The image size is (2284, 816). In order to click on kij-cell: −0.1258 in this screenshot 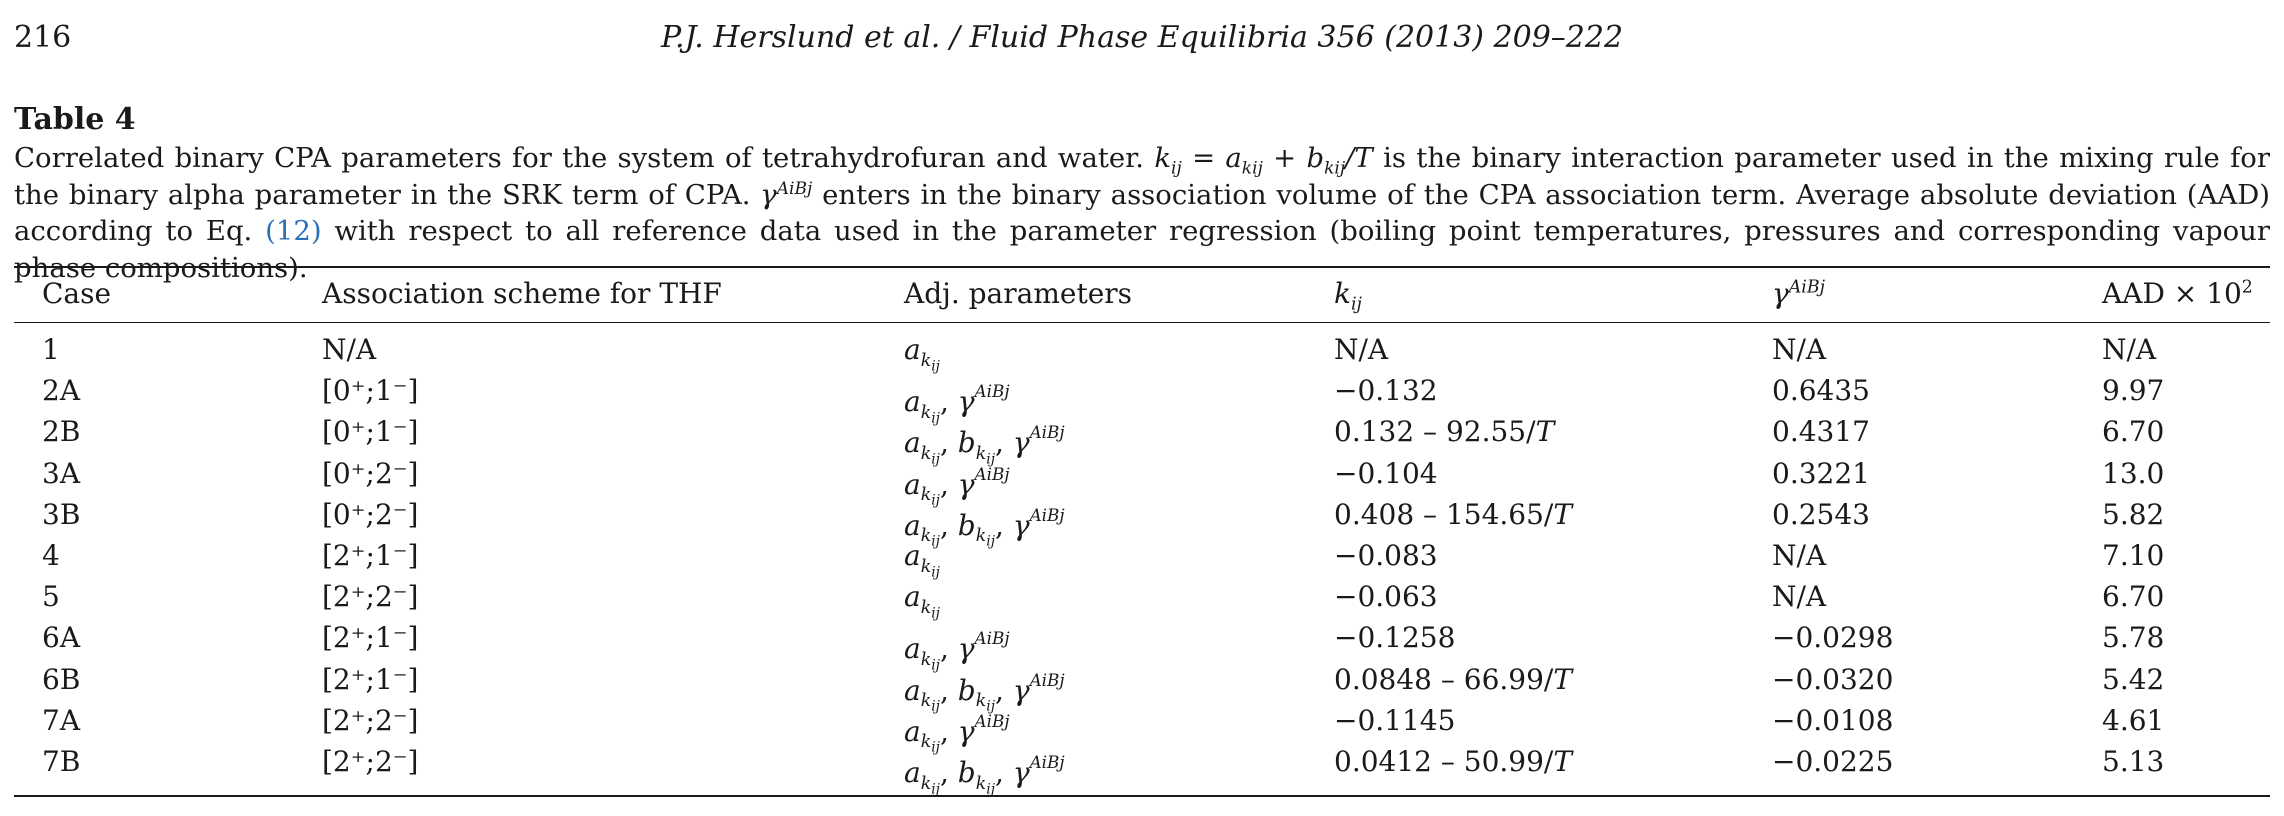, I will do `click(1395, 638)`.